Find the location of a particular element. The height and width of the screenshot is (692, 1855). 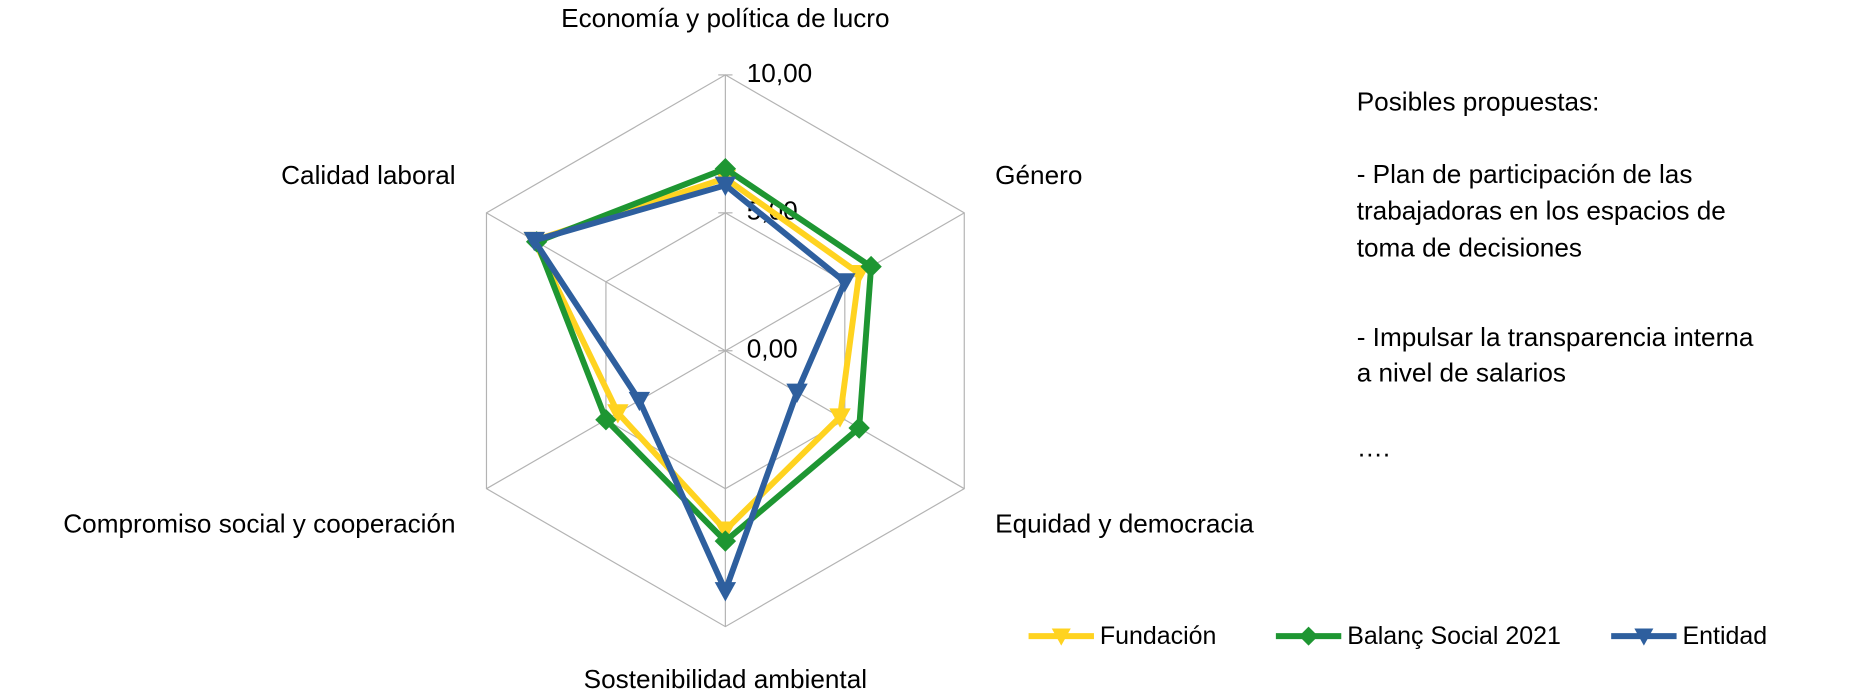

category-label: Equidad y democracia is located at coordinates (1124, 523).